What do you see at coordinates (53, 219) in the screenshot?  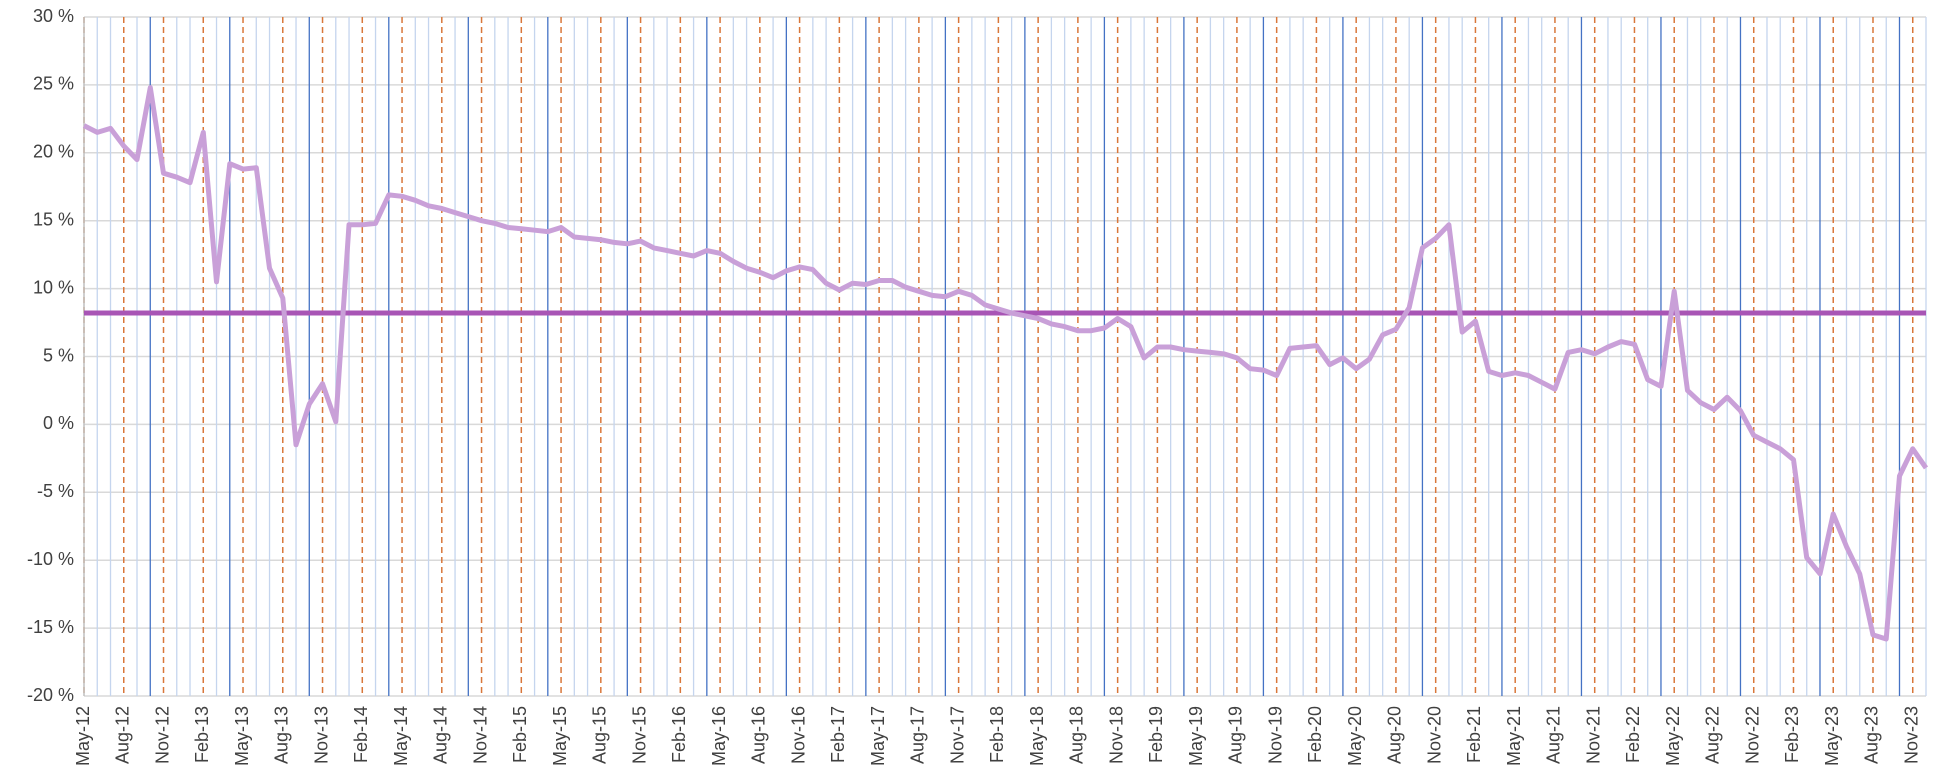 I see `y-tick-label: 15 %` at bounding box center [53, 219].